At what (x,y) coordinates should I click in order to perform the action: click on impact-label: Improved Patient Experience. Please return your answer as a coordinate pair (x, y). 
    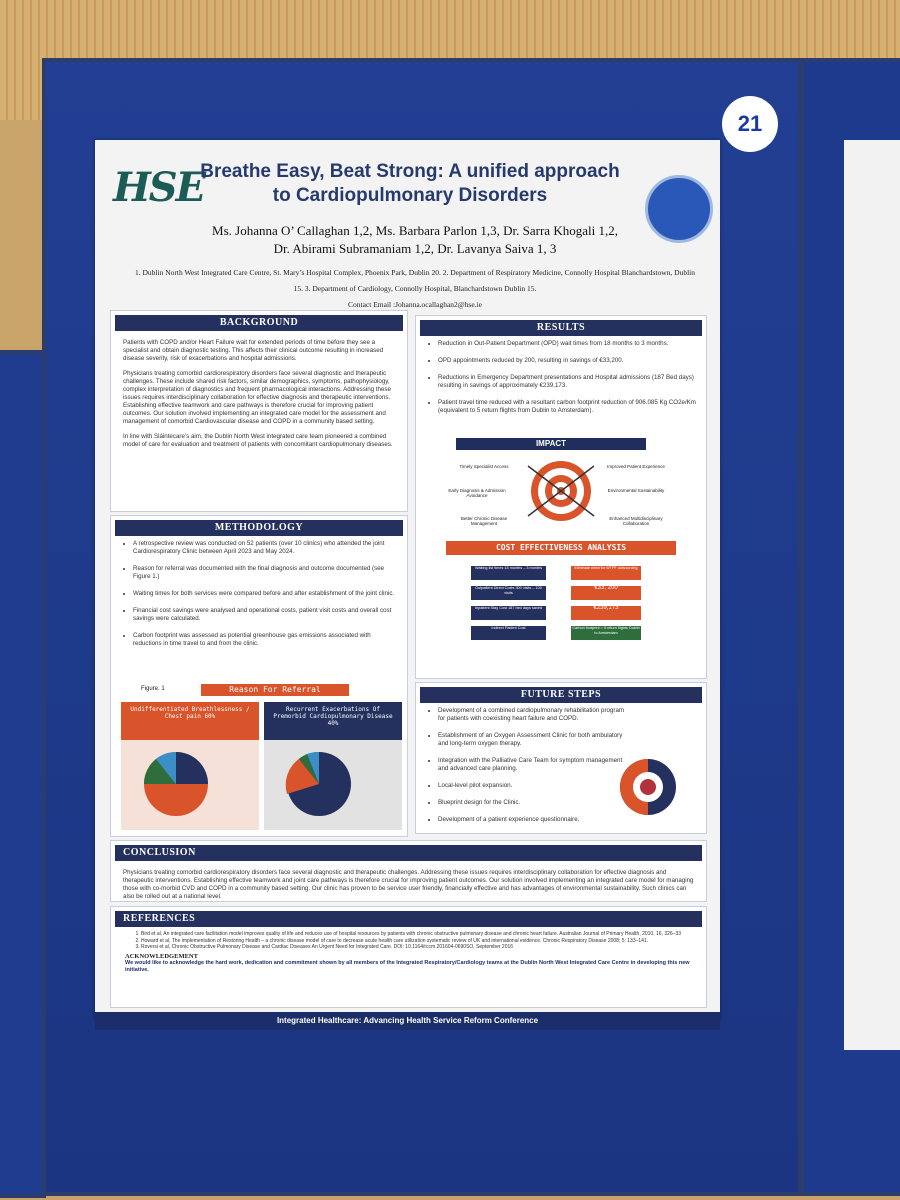
    Looking at the image, I should click on (636, 466).